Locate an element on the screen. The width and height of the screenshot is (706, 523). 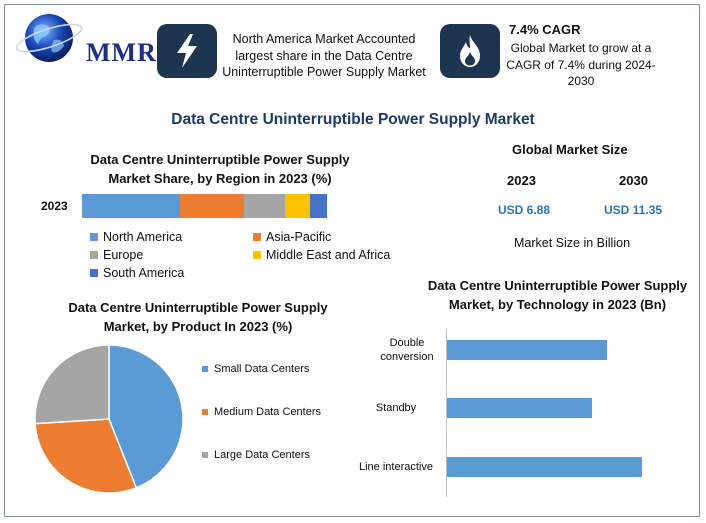
technology-category-label: Standby is located at coordinates (396, 408).